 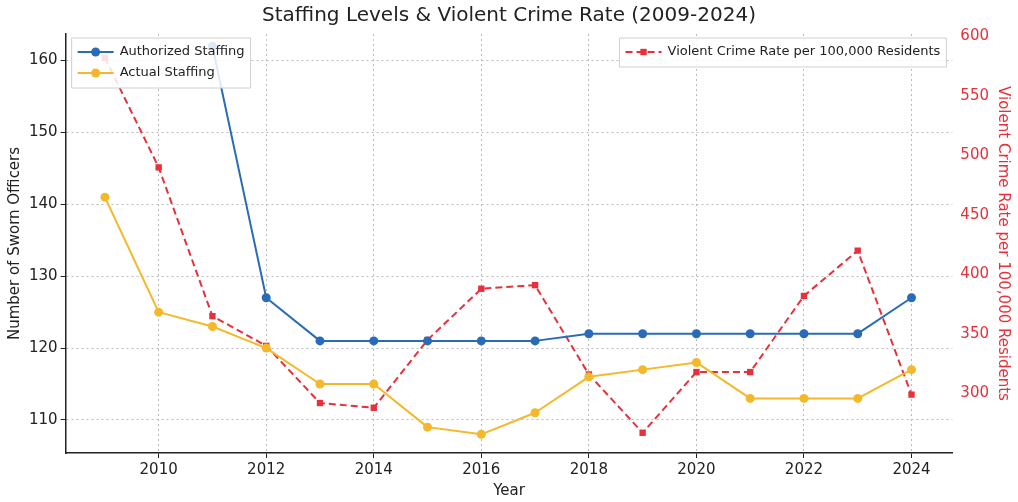 I want to click on y2-tick-label: 500, so click(x=975, y=154).